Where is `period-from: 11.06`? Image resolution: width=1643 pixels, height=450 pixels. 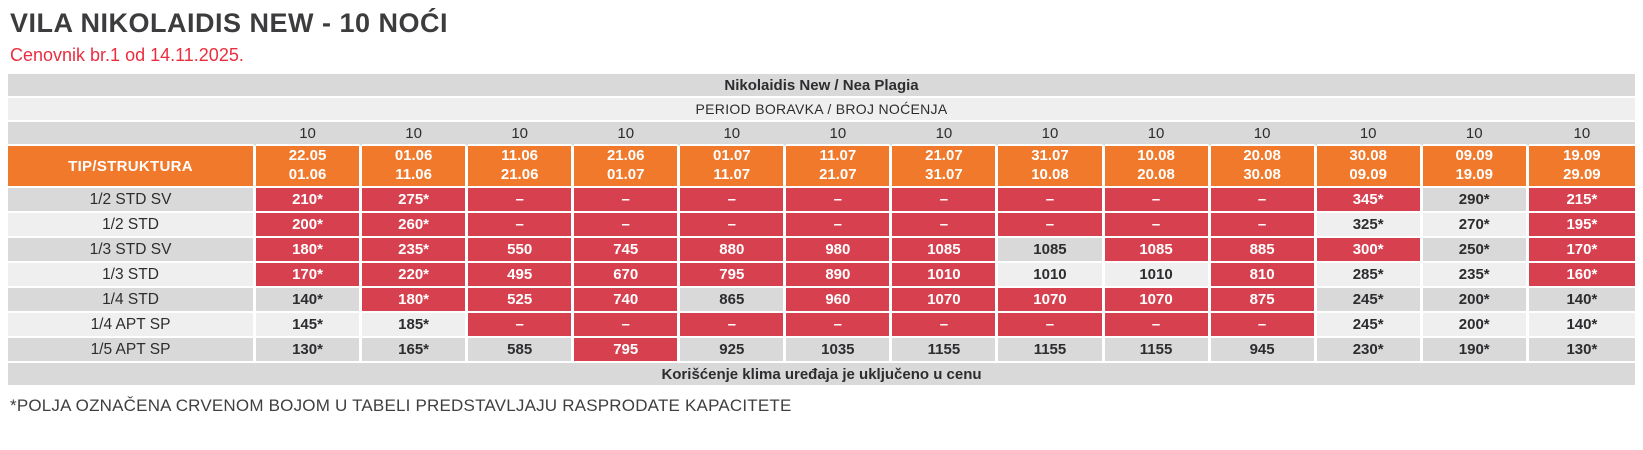
period-from: 11.06 is located at coordinates (520, 156).